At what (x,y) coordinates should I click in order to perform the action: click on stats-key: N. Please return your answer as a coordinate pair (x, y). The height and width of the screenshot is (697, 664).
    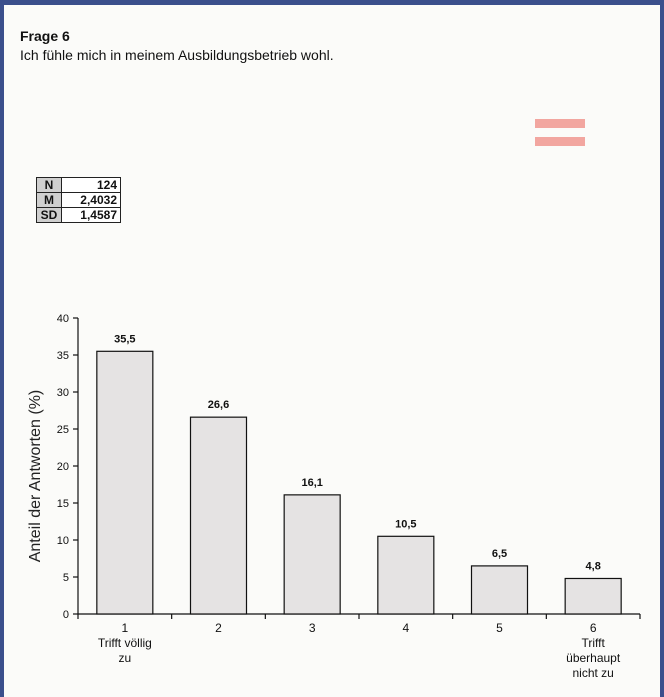
    Looking at the image, I should click on (49, 185).